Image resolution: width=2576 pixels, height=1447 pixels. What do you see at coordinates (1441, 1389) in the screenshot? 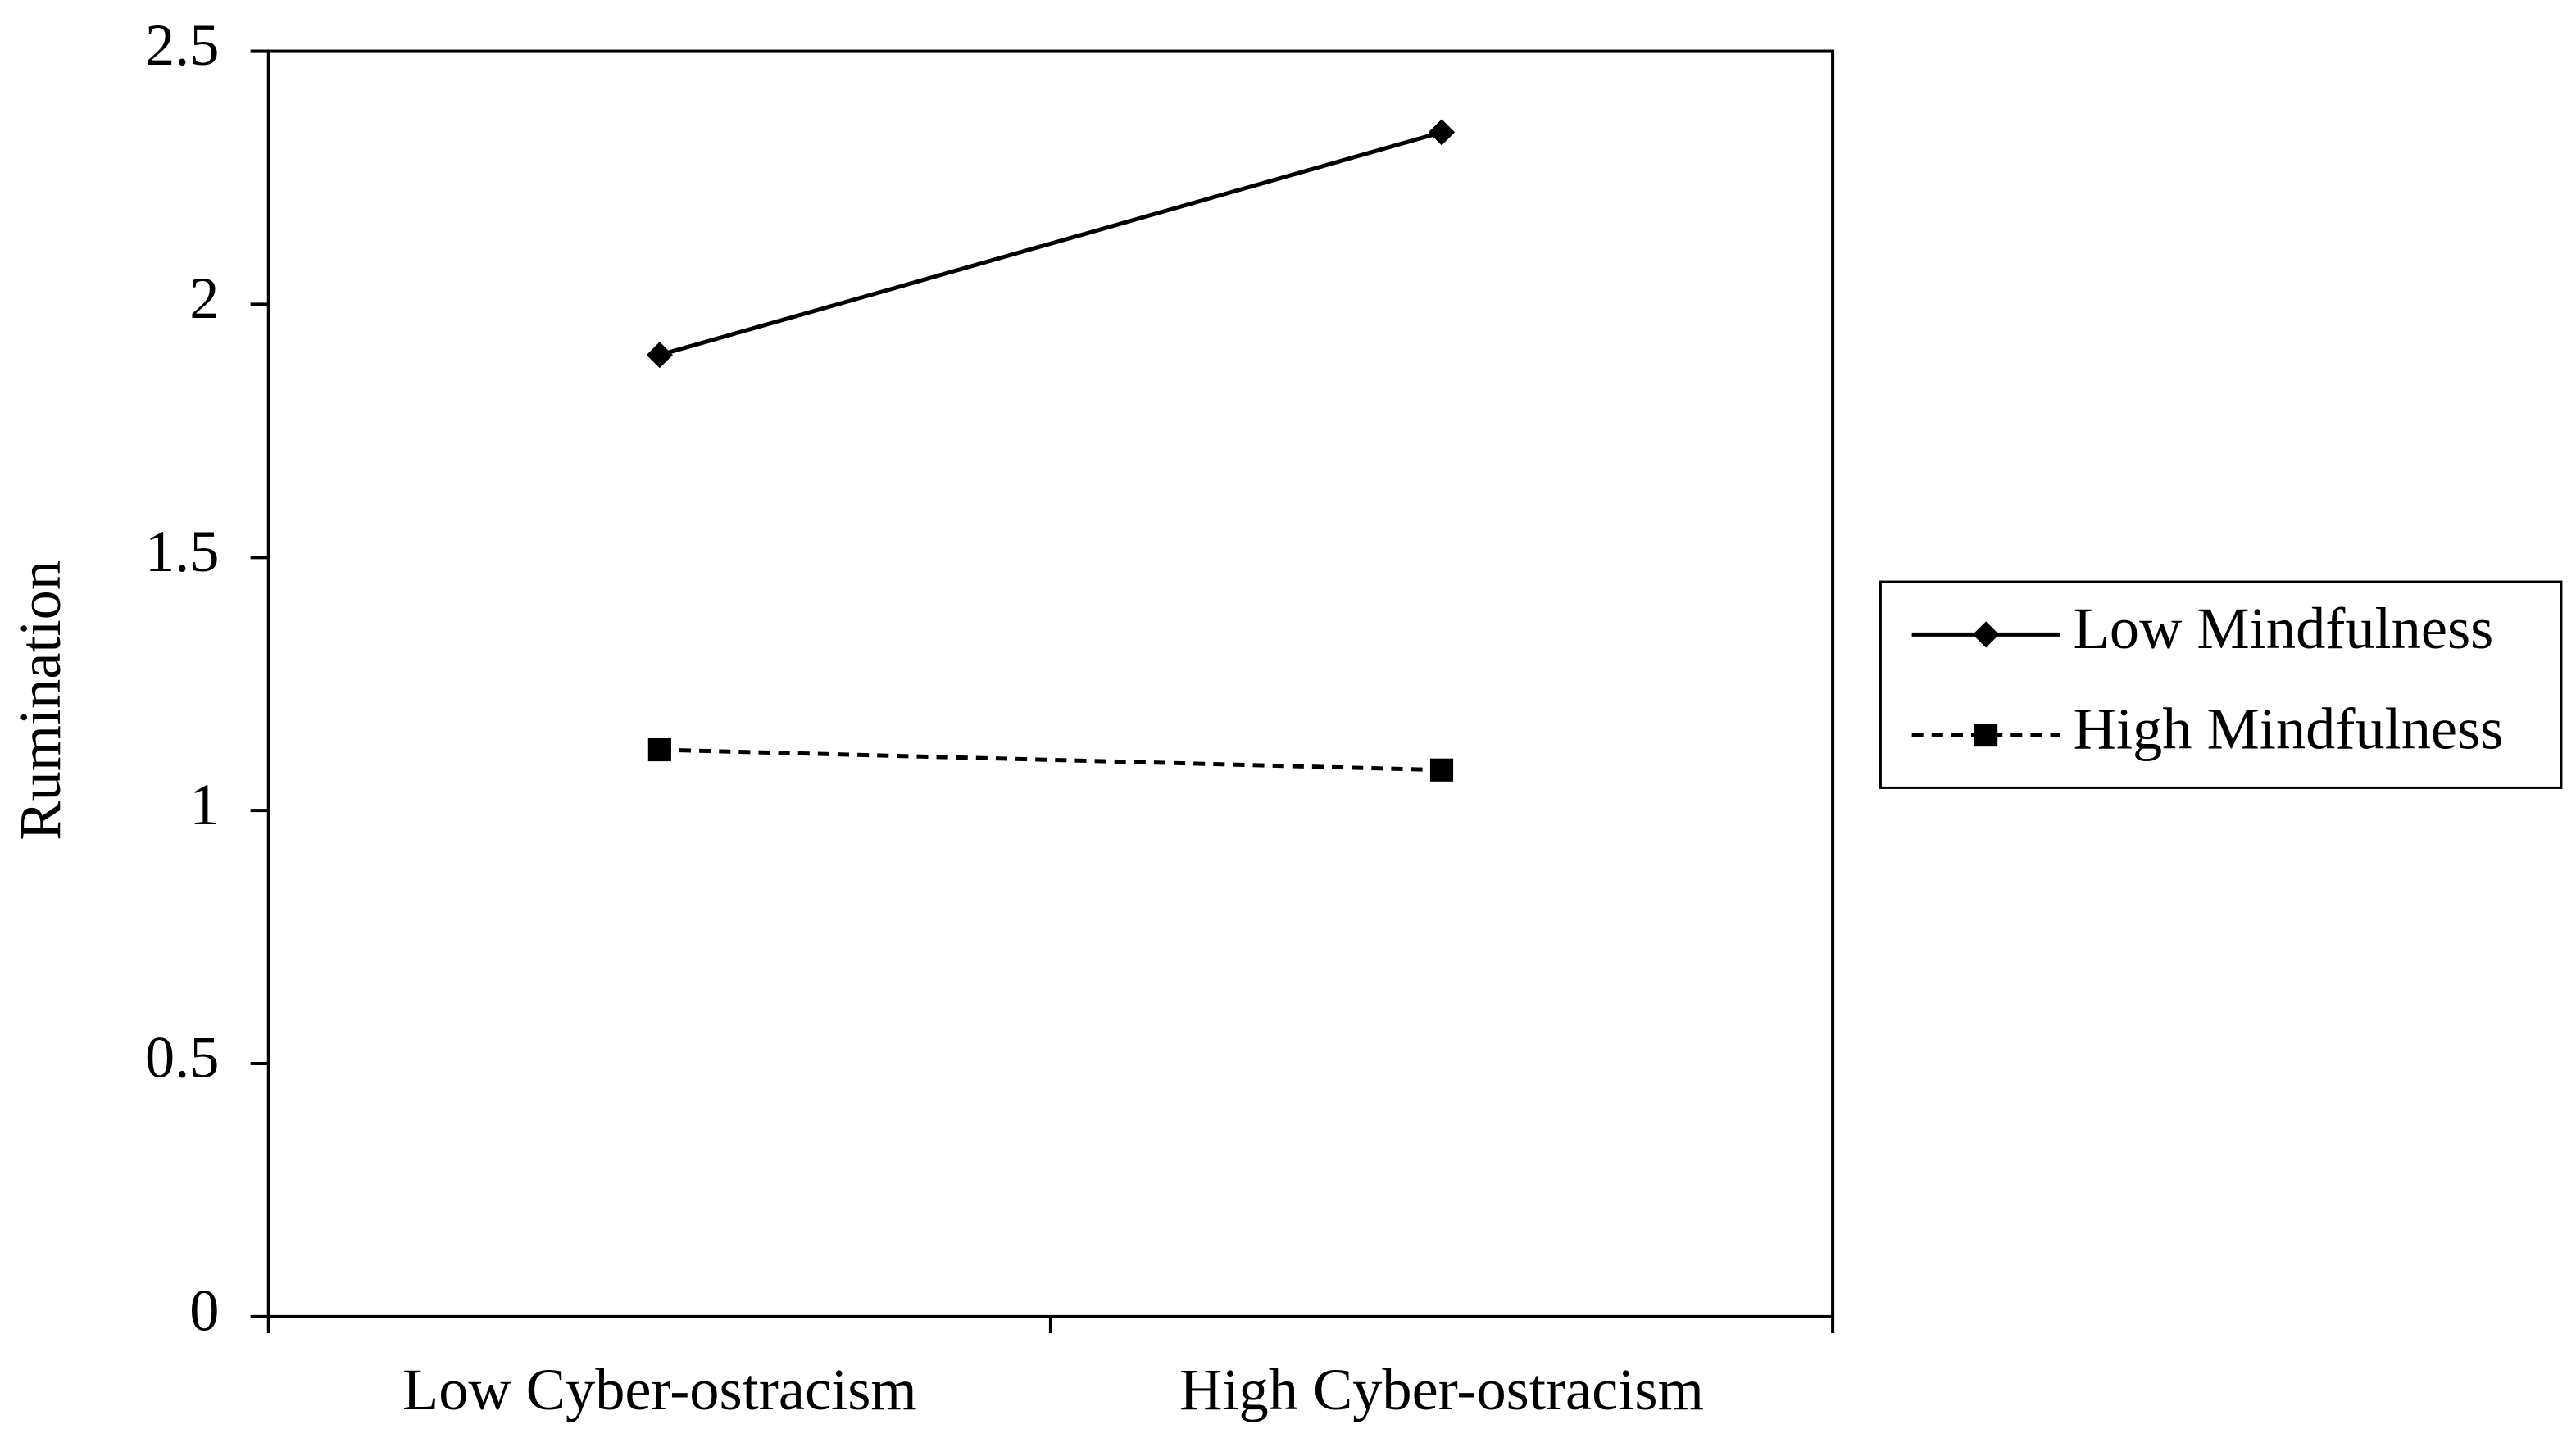
I see `x-tick-label: High Cyber-ostracism` at bounding box center [1441, 1389].